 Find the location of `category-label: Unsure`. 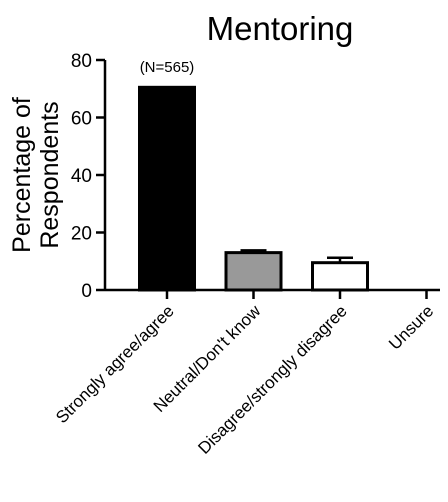

category-label: Unsure is located at coordinates (411, 327).